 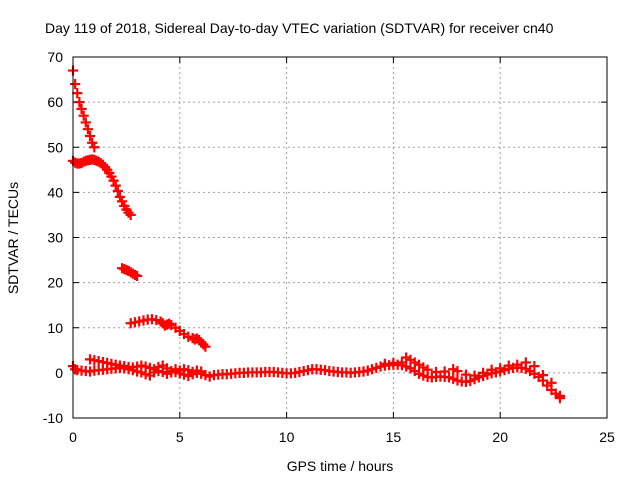 What do you see at coordinates (340, 466) in the screenshot?
I see `x-axis-label: GPS time / hours` at bounding box center [340, 466].